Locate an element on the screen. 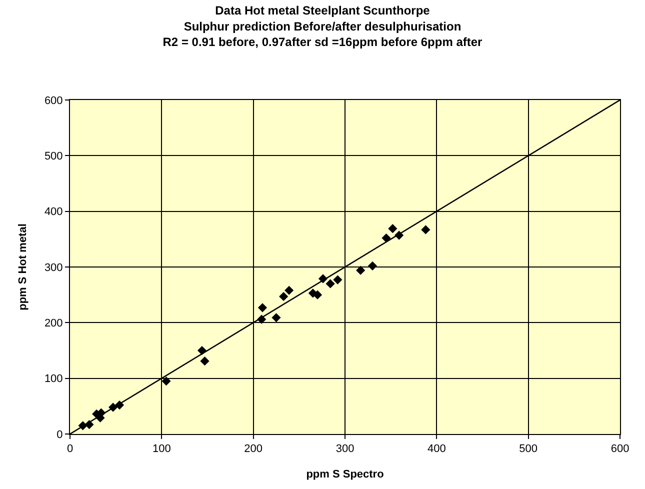 Image resolution: width=645 pixels, height=489 pixels. y-tick-label: 300 is located at coordinates (53, 268).